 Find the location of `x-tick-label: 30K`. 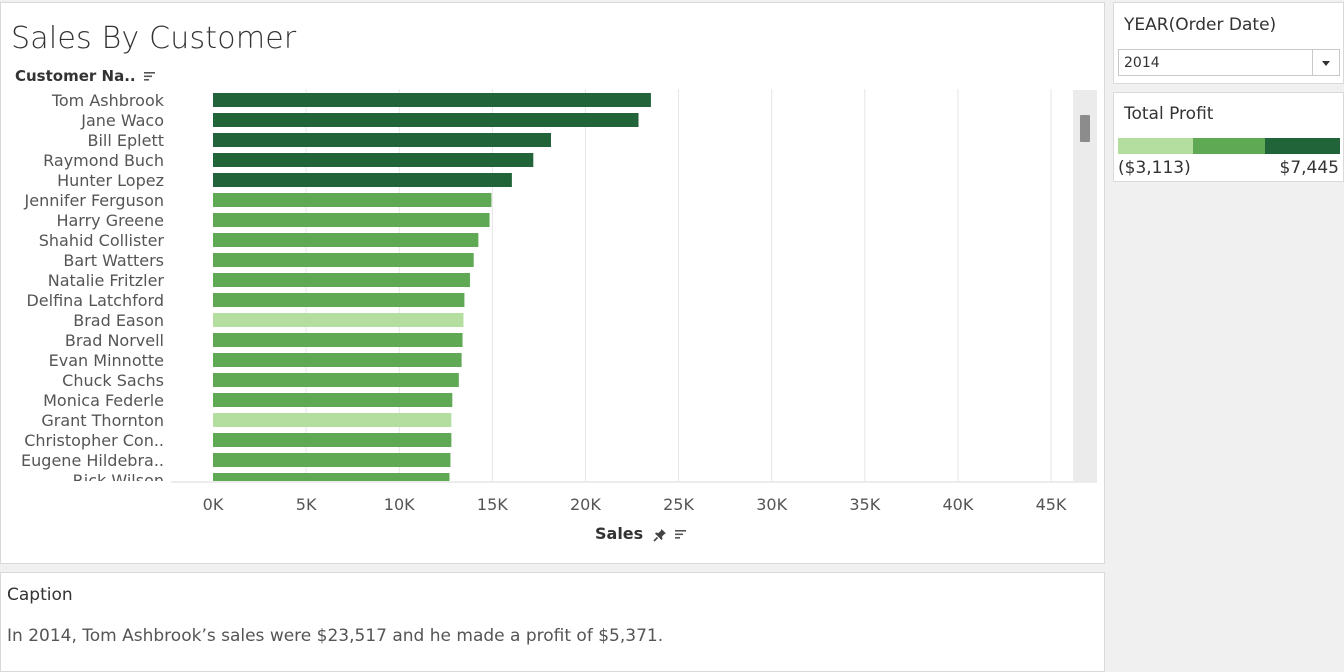

x-tick-label: 30K is located at coordinates (771, 504).